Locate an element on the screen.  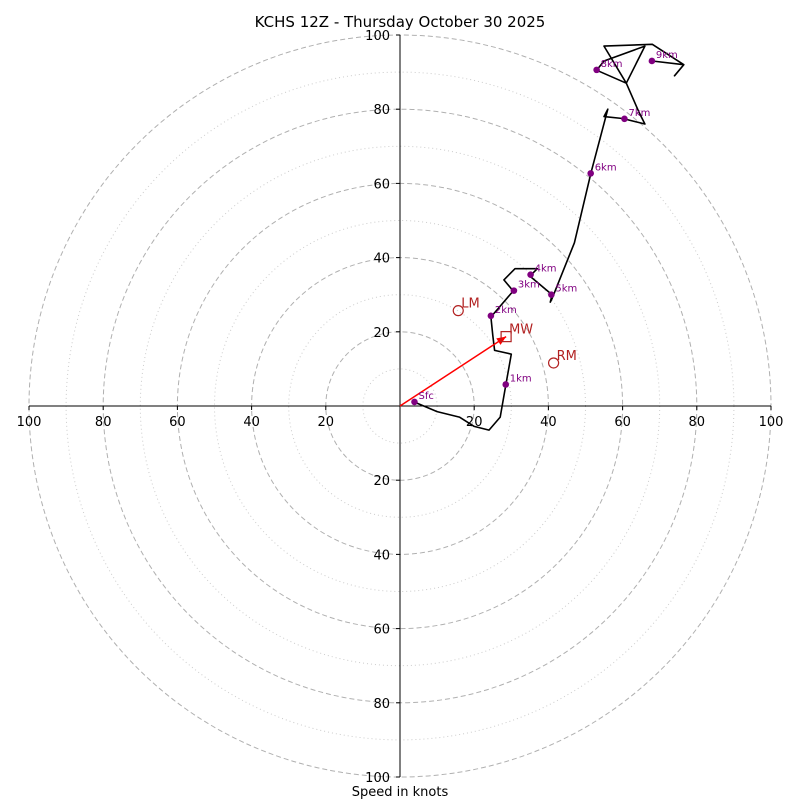
shear-vector is located at coordinates (453, 371).